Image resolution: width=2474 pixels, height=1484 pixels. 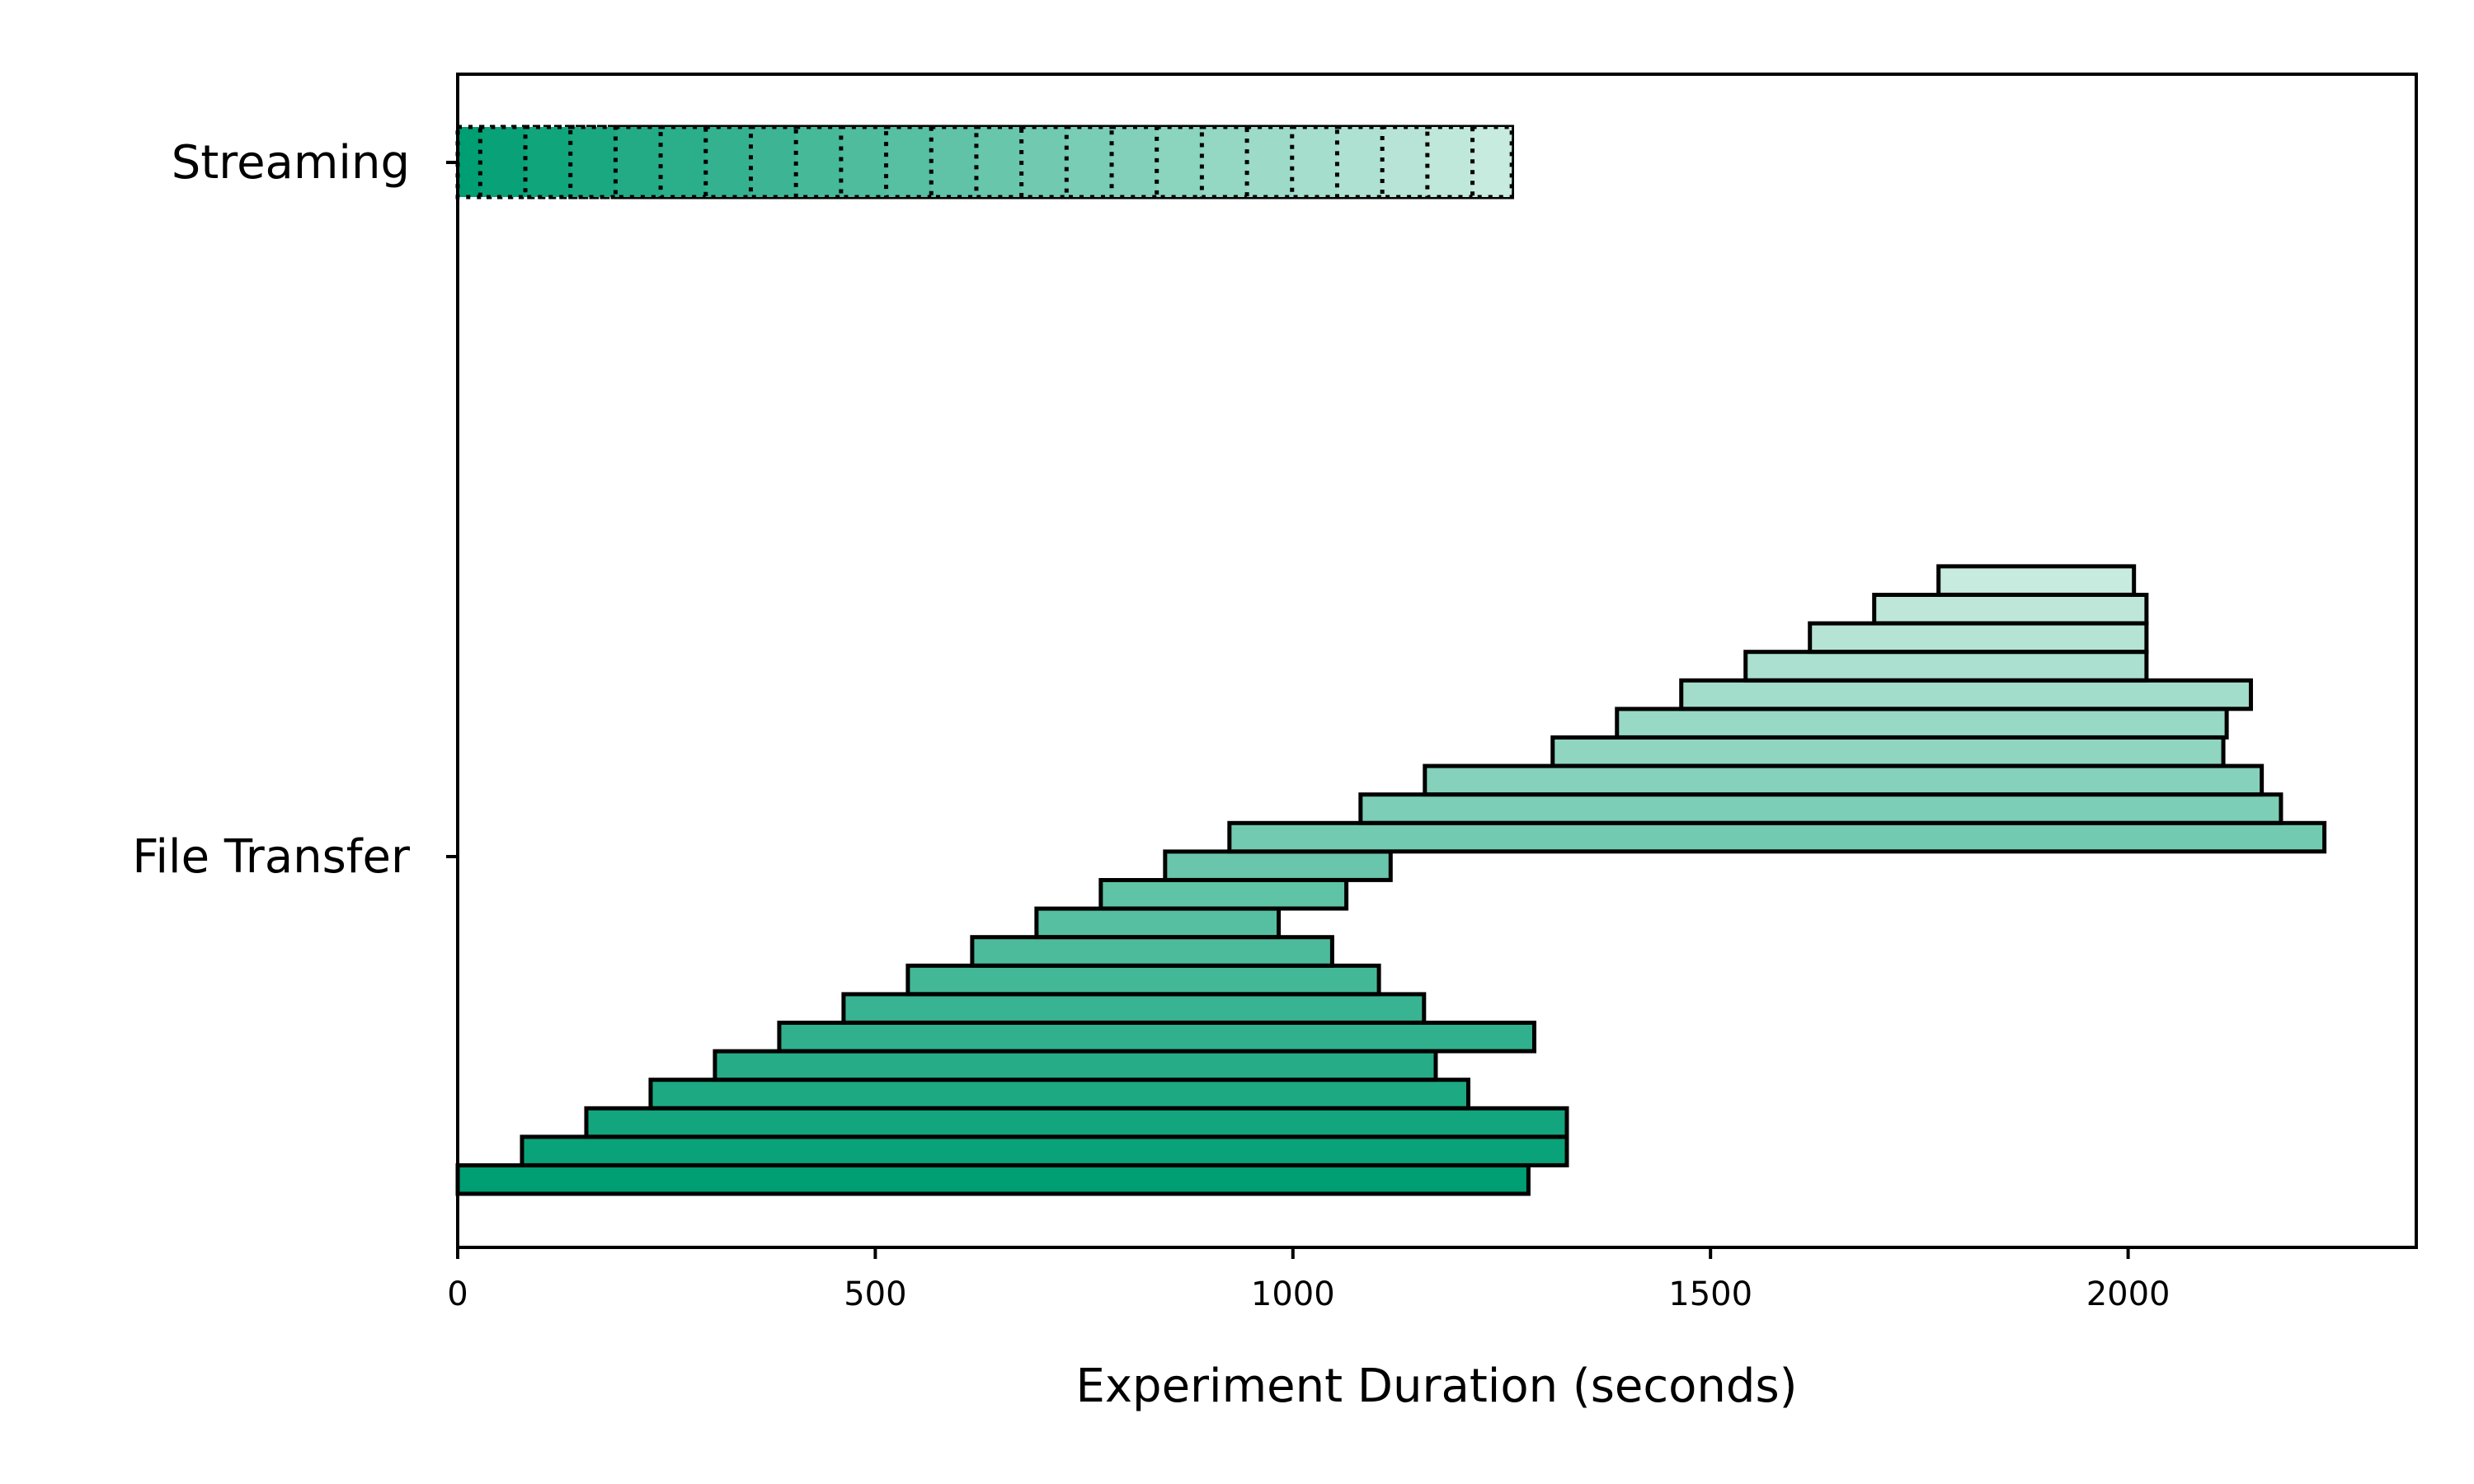 What do you see at coordinates (1710, 1294) in the screenshot?
I see `x-tick-label: 1500` at bounding box center [1710, 1294].